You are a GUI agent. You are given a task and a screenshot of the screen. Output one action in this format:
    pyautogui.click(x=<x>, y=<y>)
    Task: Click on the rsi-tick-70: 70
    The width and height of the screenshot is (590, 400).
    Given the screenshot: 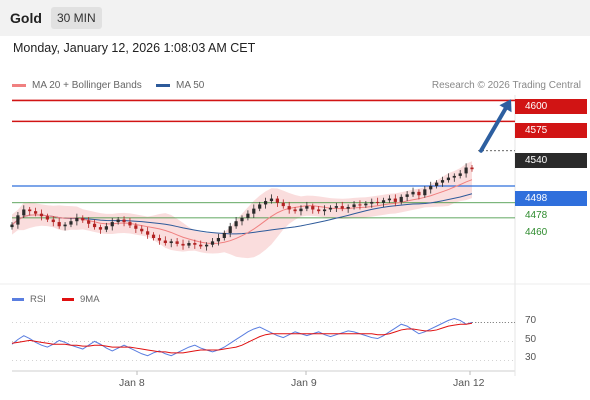 What is the action you would take?
    pyautogui.click(x=531, y=320)
    